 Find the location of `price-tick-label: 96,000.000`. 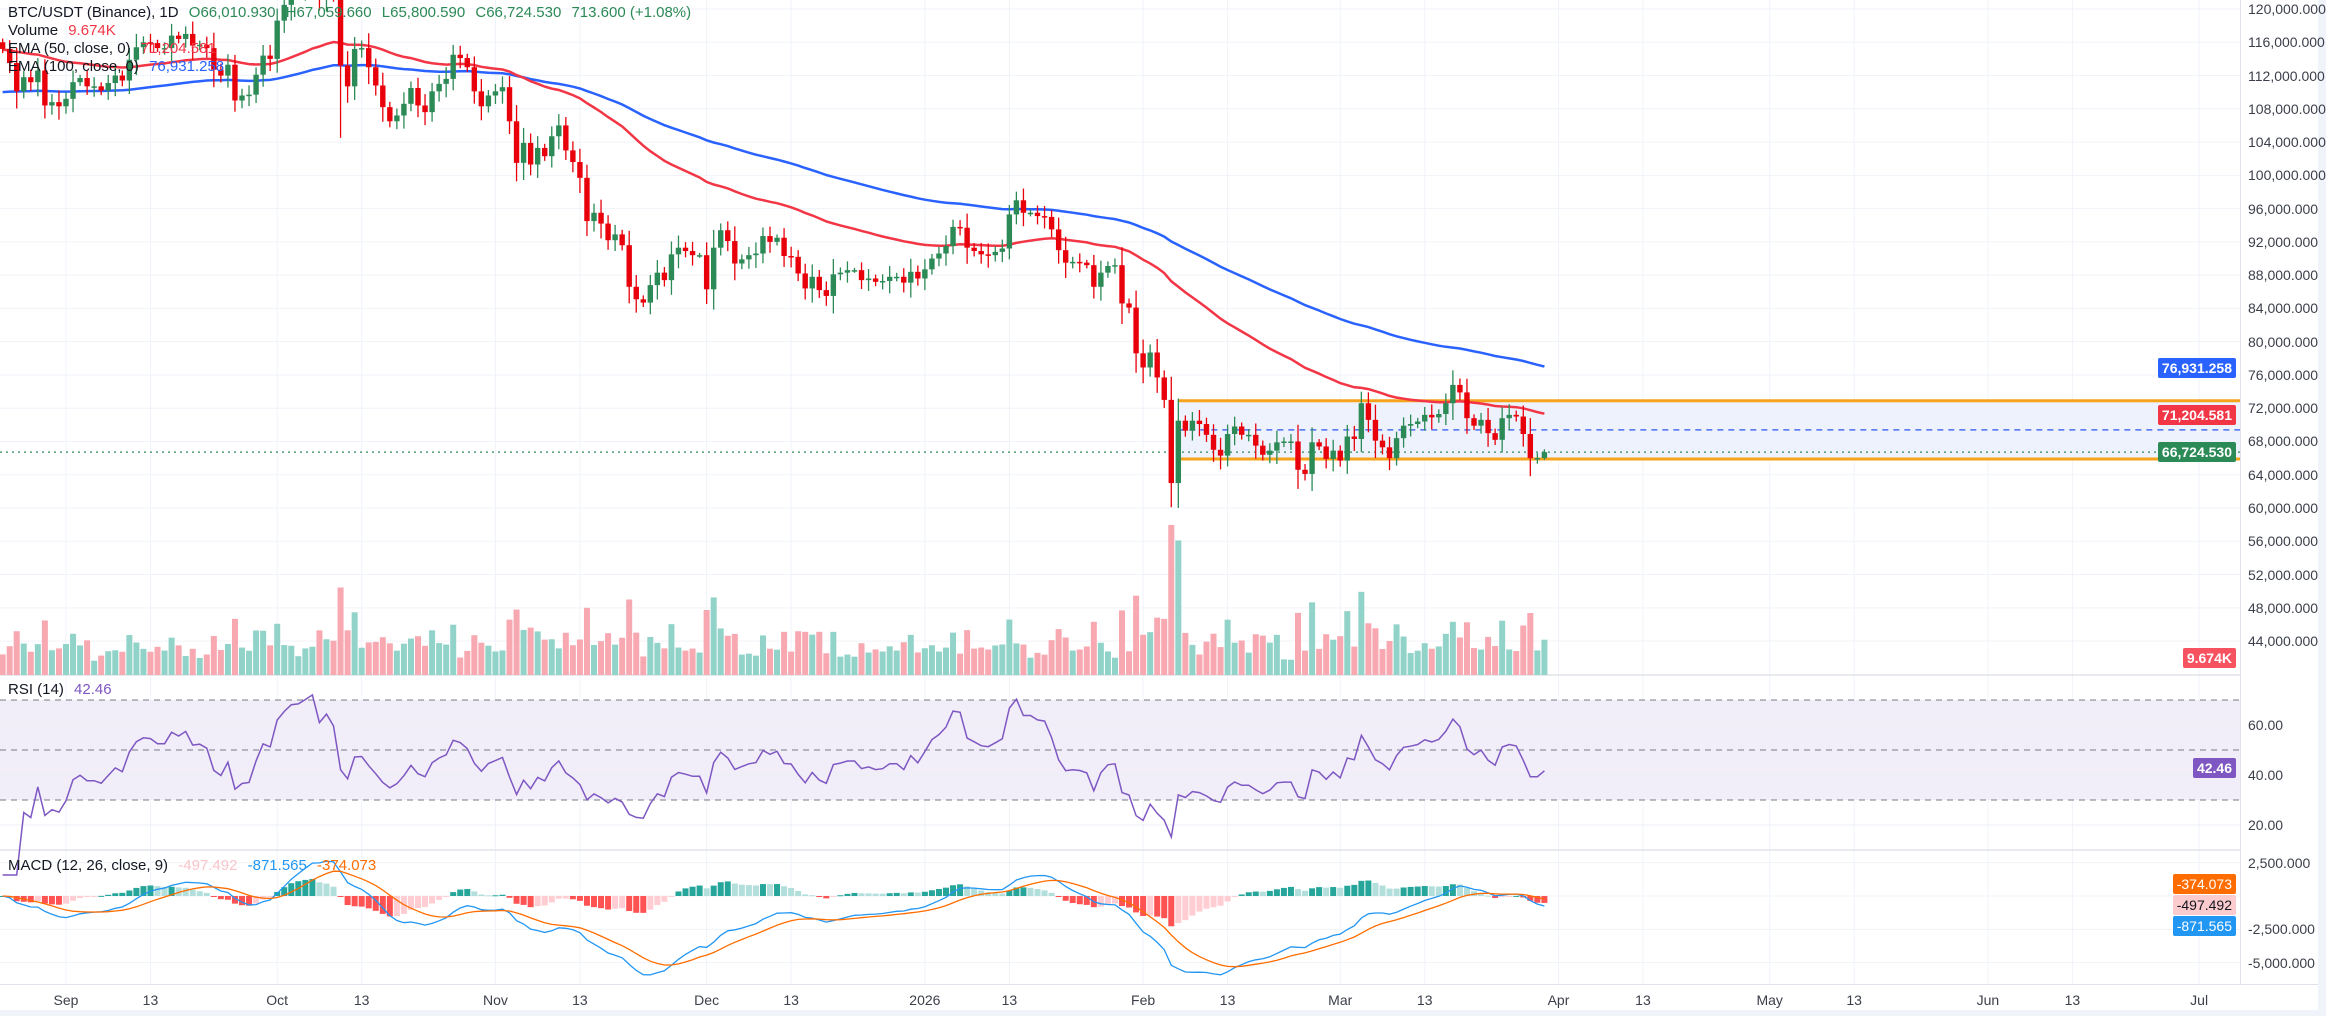

price-tick-label: 96,000.000 is located at coordinates (2283, 208).